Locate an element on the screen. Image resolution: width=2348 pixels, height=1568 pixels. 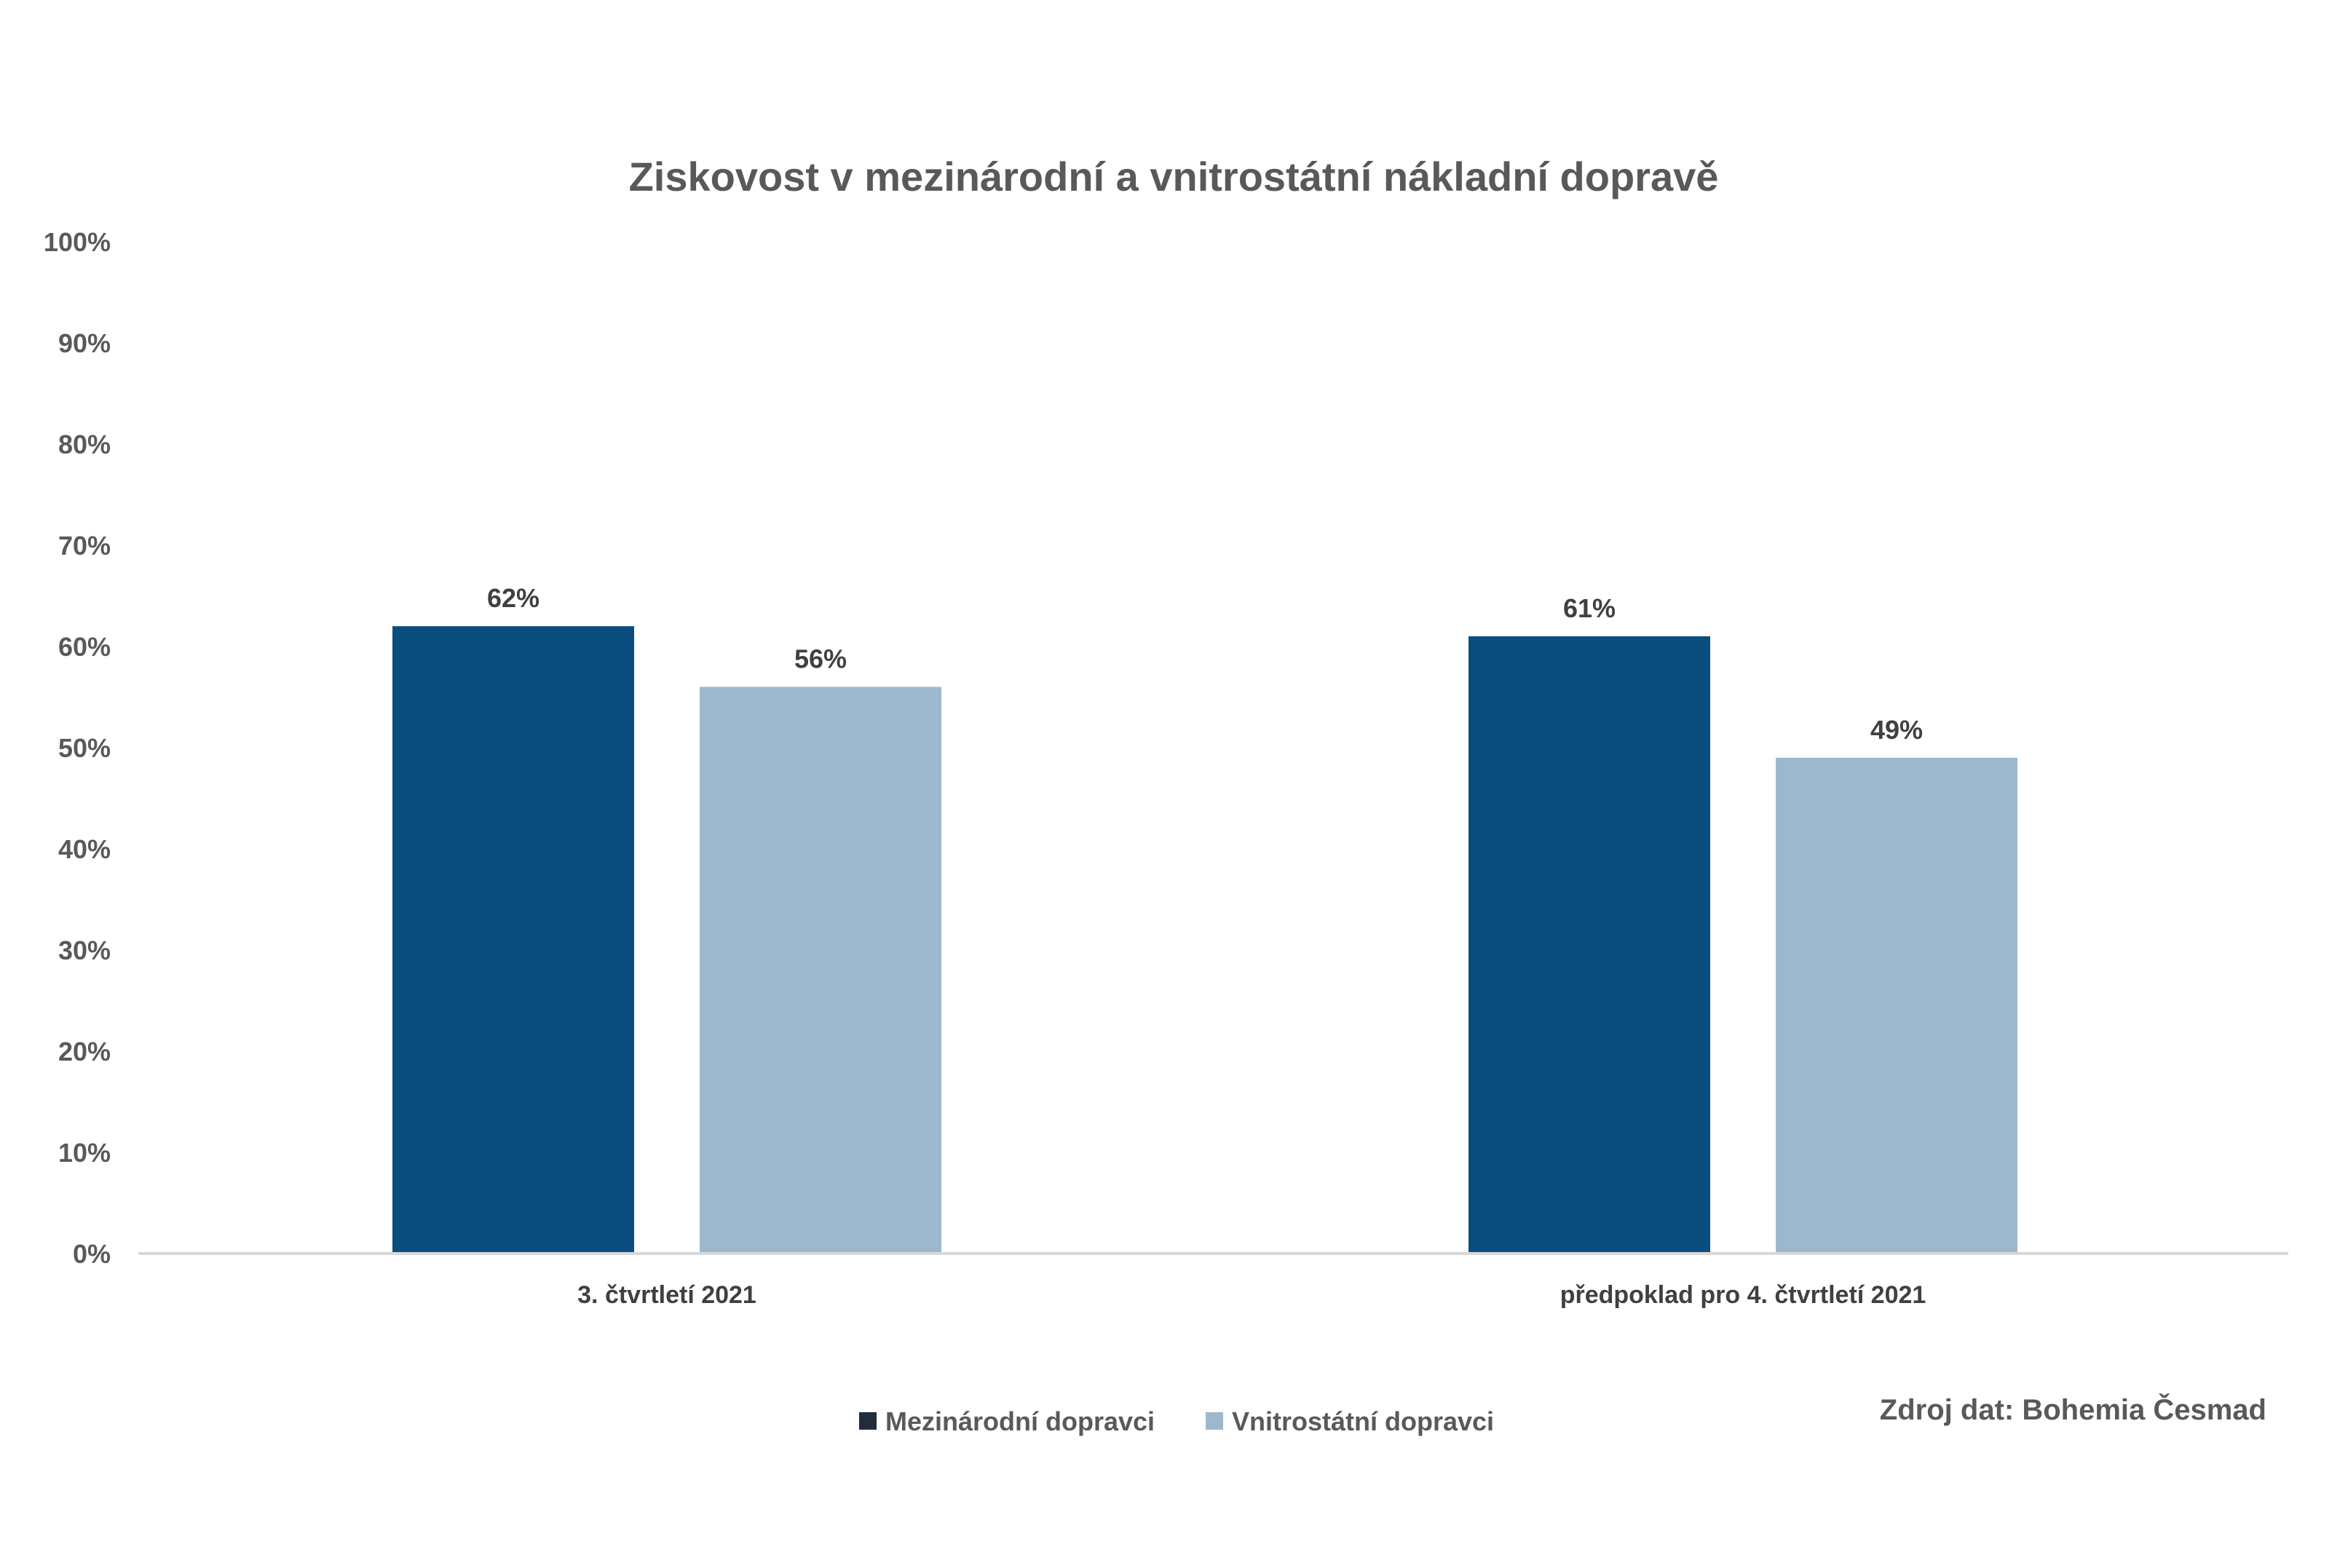
y-tick-label: 20% is located at coordinates (84, 1051).